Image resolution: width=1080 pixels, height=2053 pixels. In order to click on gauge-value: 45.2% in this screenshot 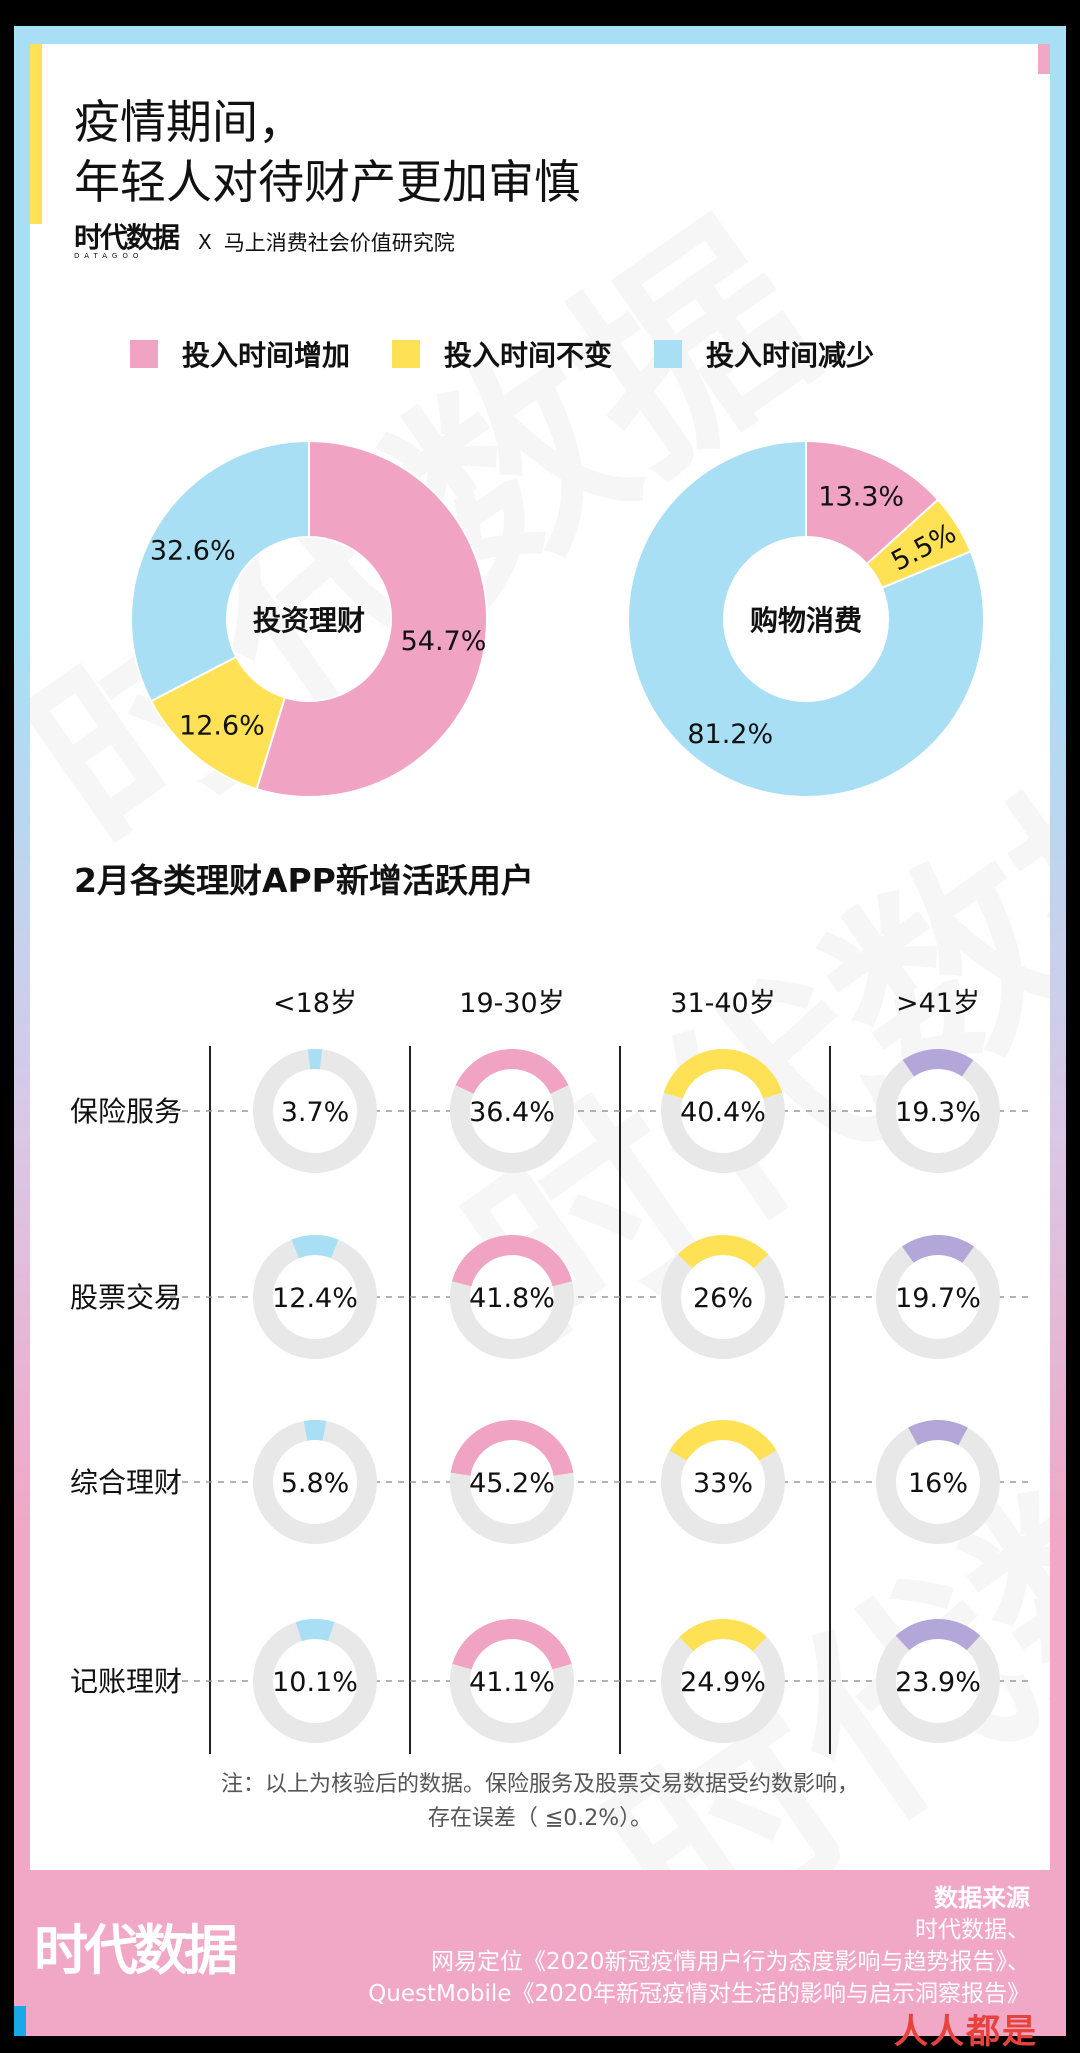, I will do `click(512, 1483)`.